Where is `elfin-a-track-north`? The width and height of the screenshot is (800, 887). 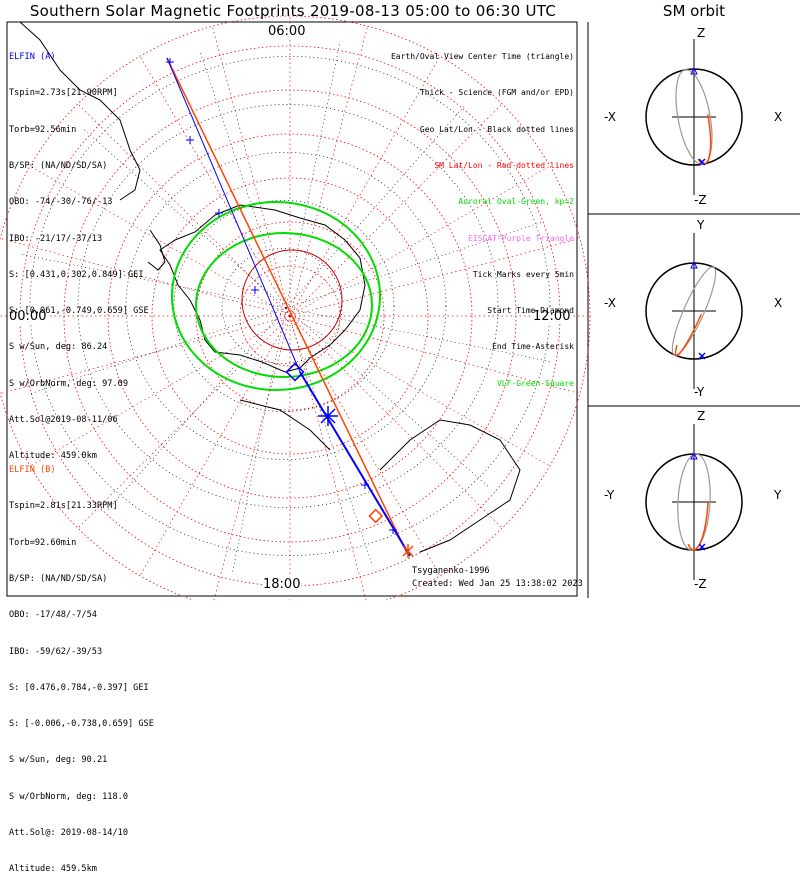
elfin-a-track-north is located at coordinates (233, 215).